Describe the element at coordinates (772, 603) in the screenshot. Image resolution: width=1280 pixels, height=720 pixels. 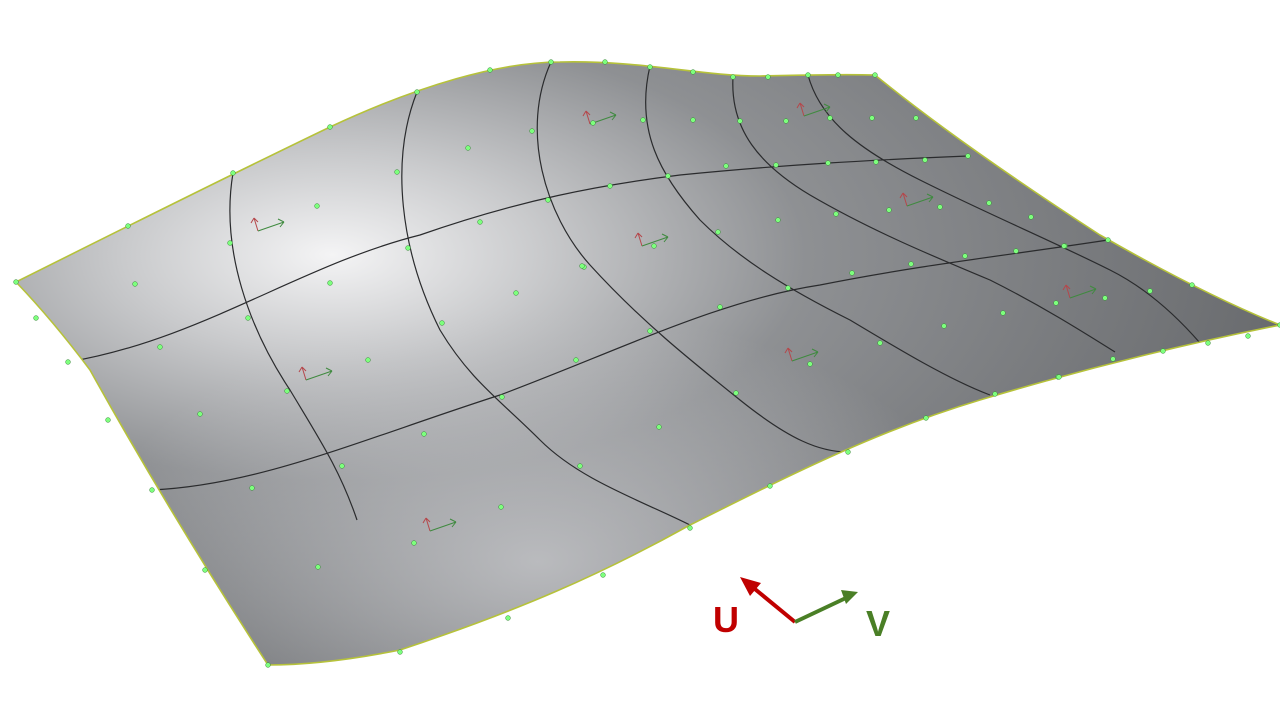
I see `u-axis-arrow` at that location.